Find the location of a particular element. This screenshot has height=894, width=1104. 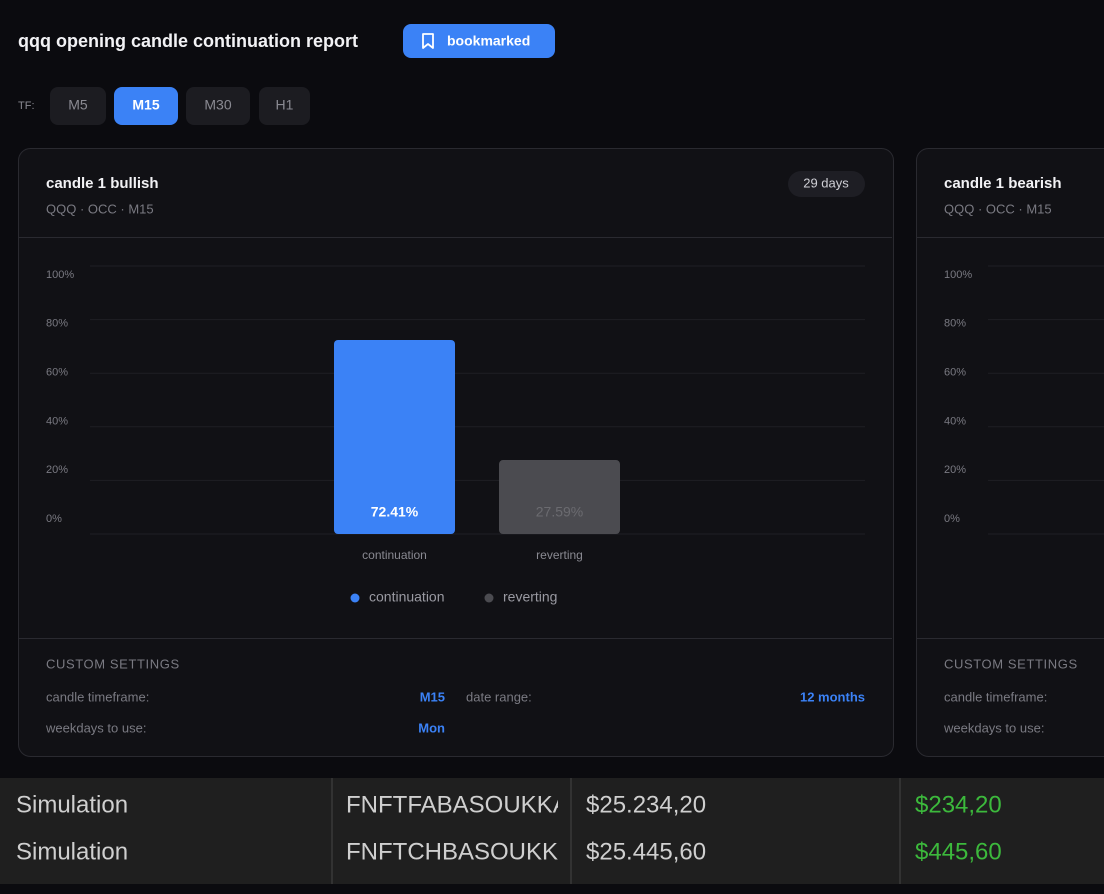

table-cell: FNFTFABASOUKKA is located at coordinates (457, 804).